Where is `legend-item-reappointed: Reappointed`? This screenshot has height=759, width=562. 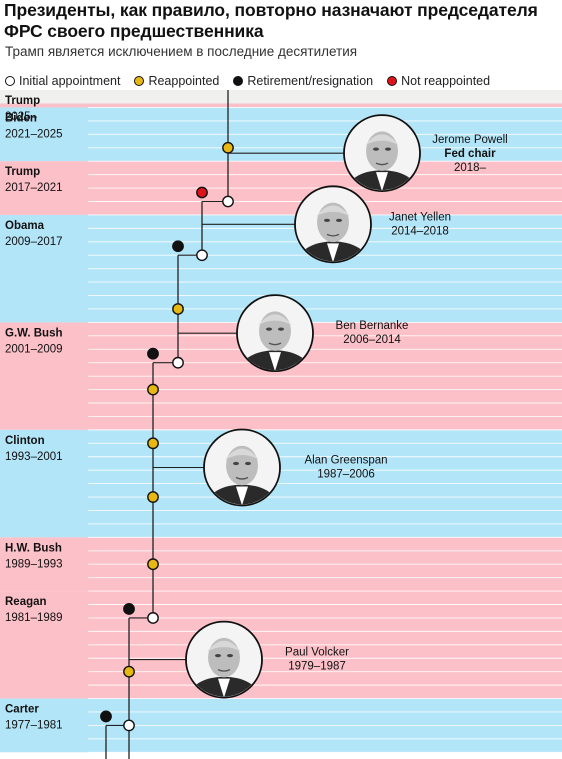
legend-item-reappointed: Reappointed is located at coordinates (176, 81).